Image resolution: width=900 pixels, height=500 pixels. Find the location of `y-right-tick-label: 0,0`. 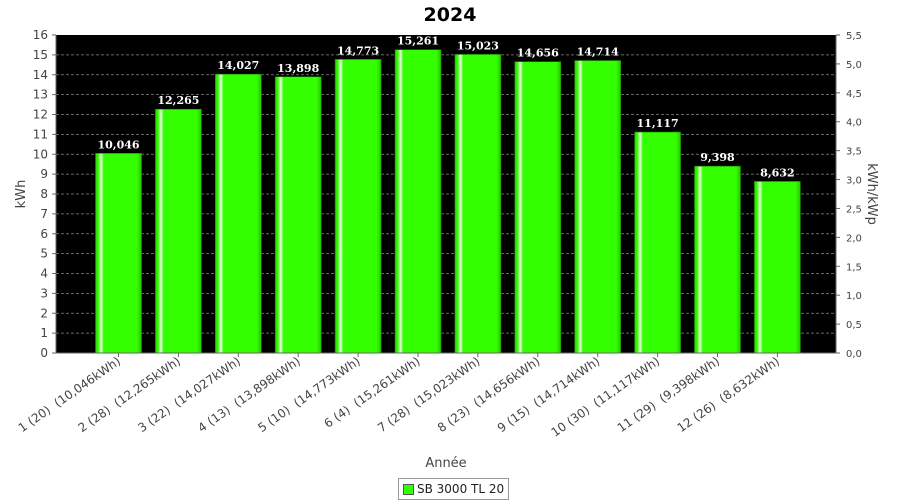

y-right-tick-label: 0,0 is located at coordinates (854, 354).